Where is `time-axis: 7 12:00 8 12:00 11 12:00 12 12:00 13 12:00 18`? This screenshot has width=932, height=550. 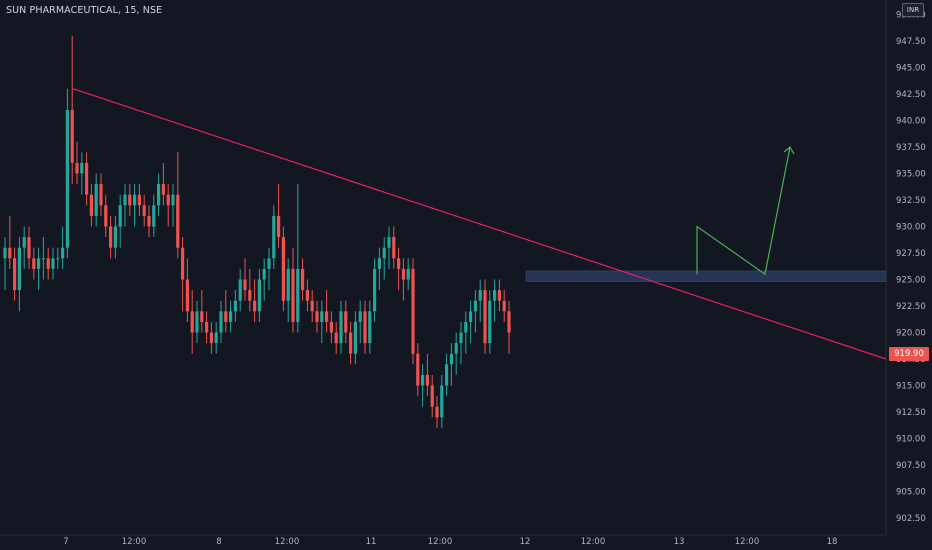
time-axis: 7 12:00 8 12:00 11 12:00 12 12:00 13 12:00 18 is located at coordinates (450, 542).